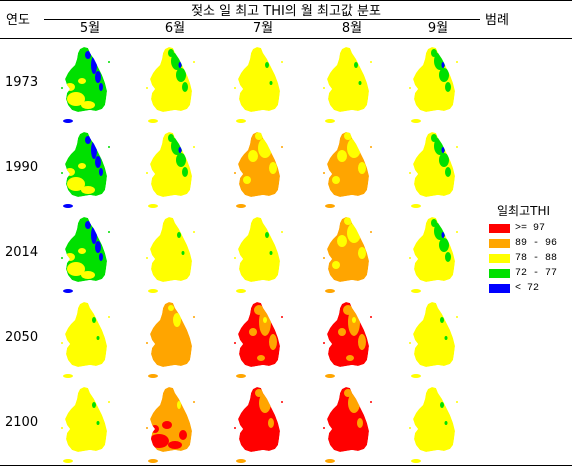  I want to click on legend-label: 78 - 88, so click(536, 258).